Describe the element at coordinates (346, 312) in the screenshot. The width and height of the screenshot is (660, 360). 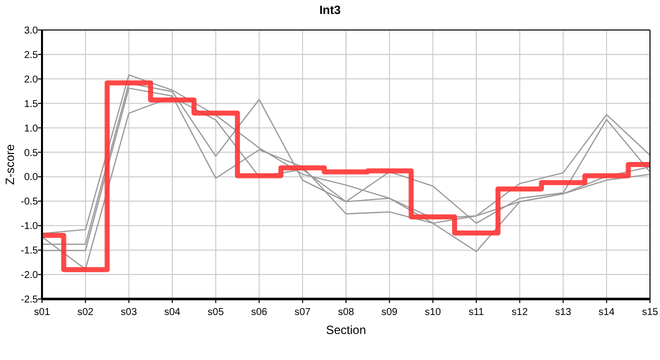
I see `x-tick-label: s08` at that location.